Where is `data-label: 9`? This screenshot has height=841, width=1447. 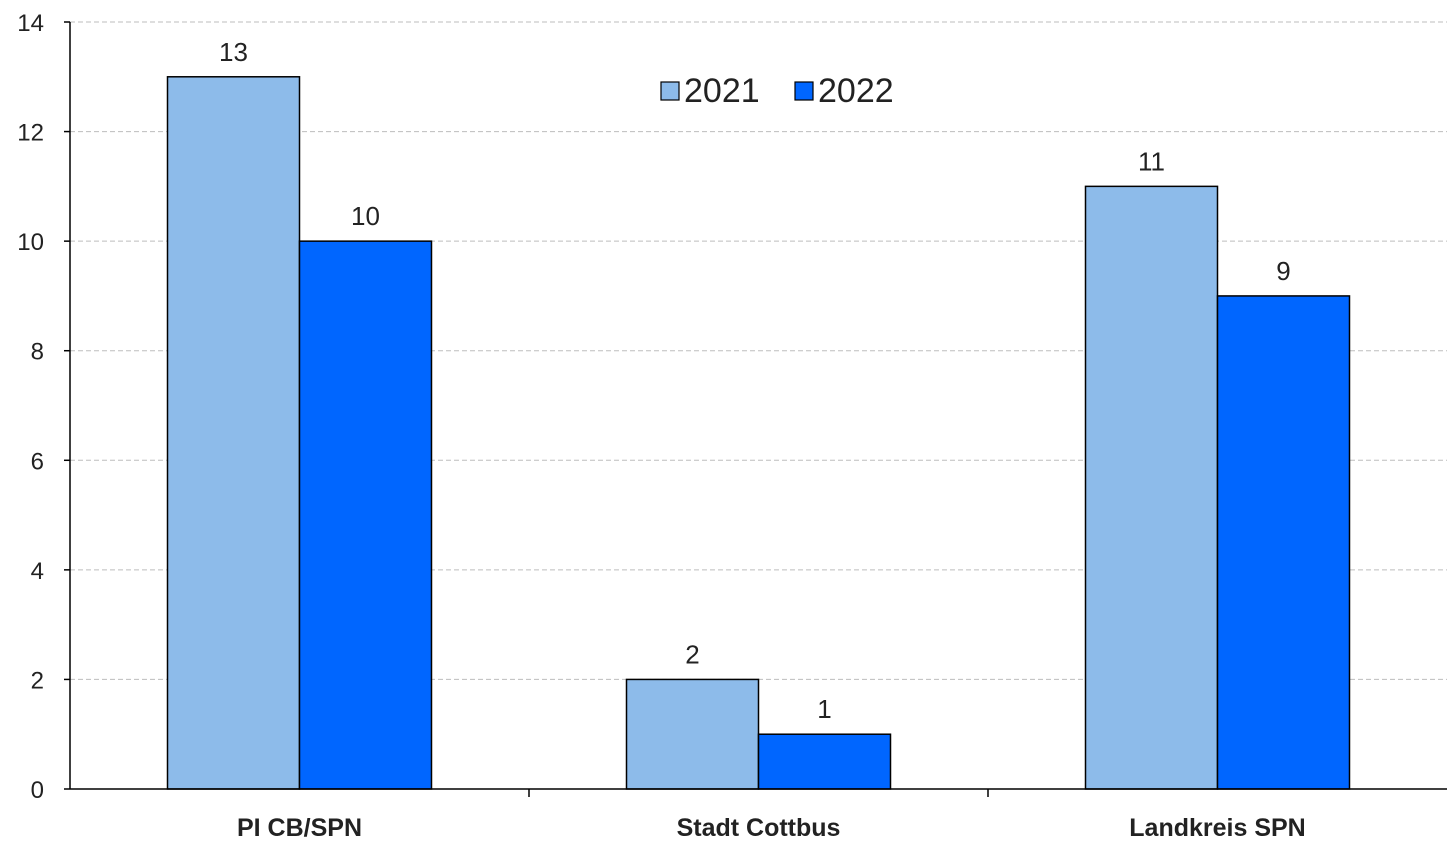 data-label: 9 is located at coordinates (1283, 271).